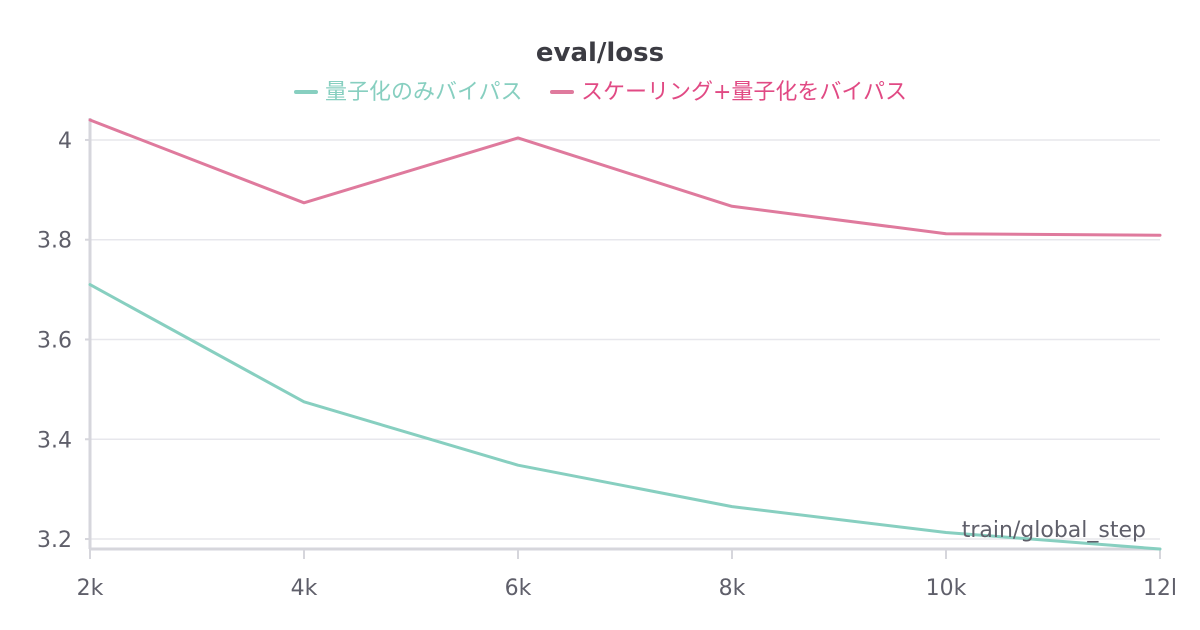  Describe the element at coordinates (744, 92) in the screenshot. I see `legend-label-series-2: スケーリング+量子化をバイパス` at that location.